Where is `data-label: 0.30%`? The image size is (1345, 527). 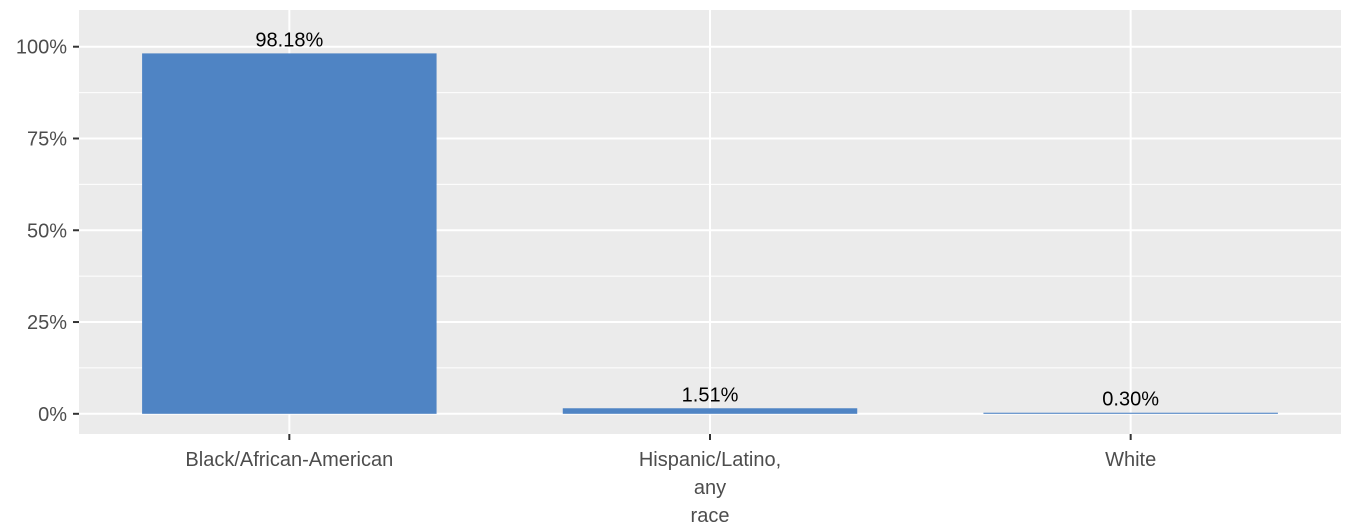
data-label: 0.30% is located at coordinates (1130, 400).